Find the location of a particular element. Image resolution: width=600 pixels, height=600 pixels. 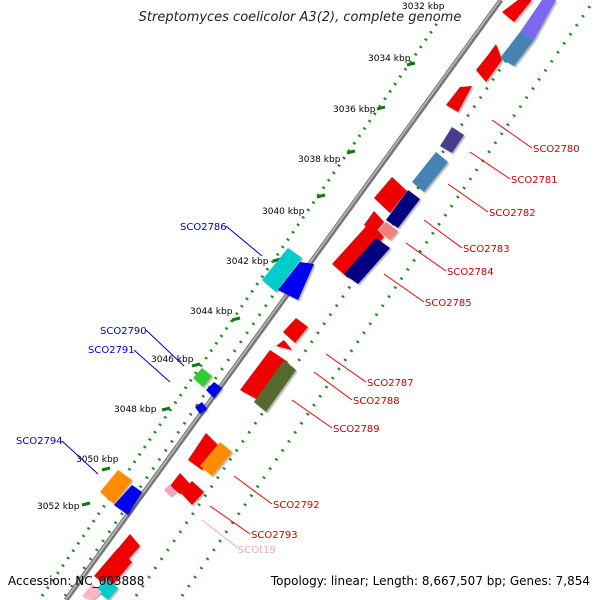

scale-label-3036: 3036 kbp is located at coordinates (354, 110).